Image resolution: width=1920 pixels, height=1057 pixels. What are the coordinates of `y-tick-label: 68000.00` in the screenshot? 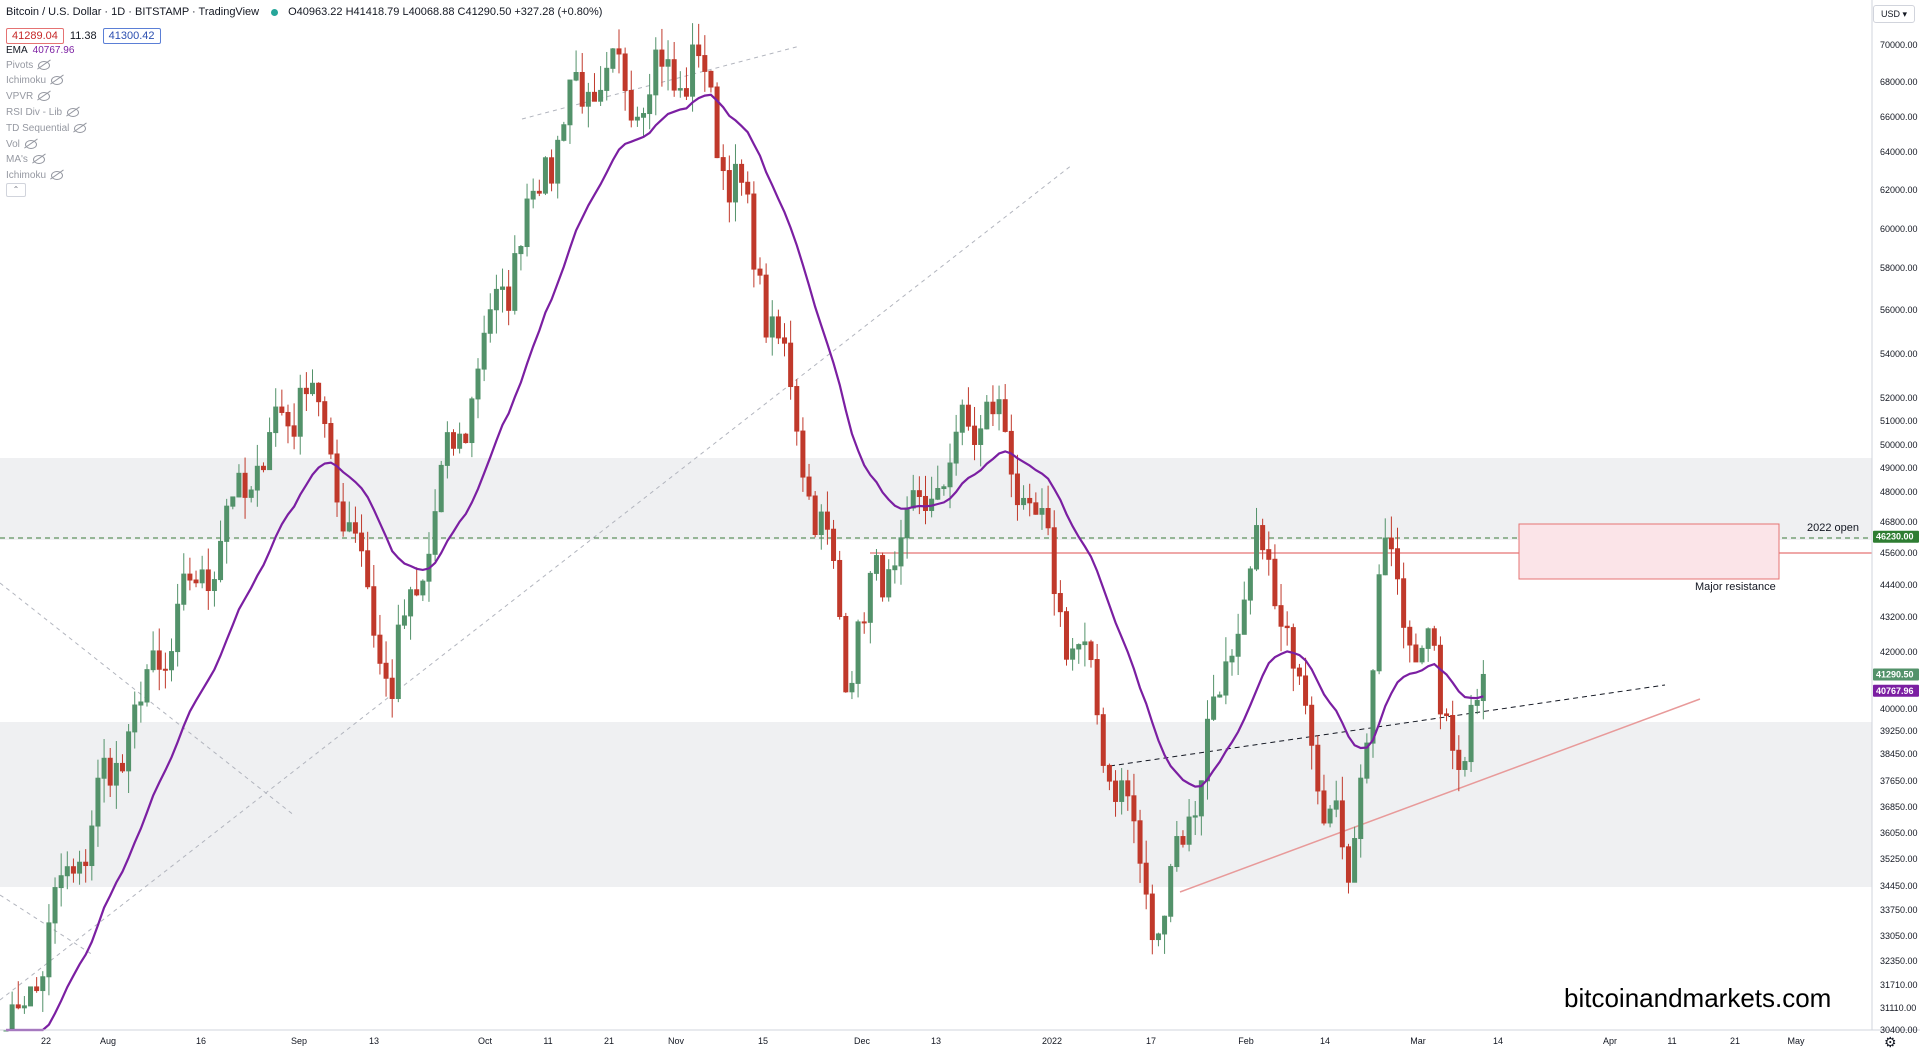 It's located at (1899, 82).